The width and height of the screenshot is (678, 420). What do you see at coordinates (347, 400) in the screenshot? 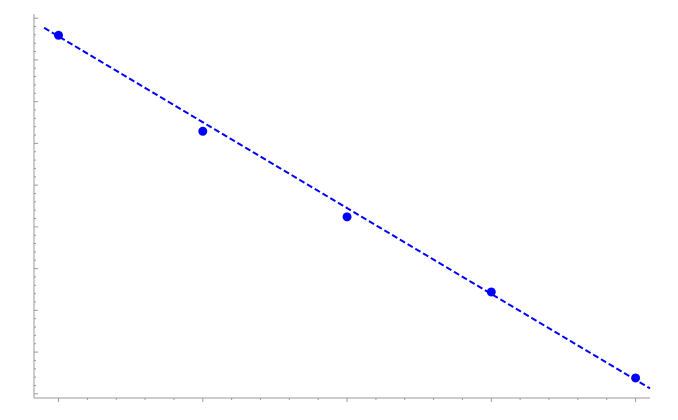
I see `x-axis-ticks` at bounding box center [347, 400].